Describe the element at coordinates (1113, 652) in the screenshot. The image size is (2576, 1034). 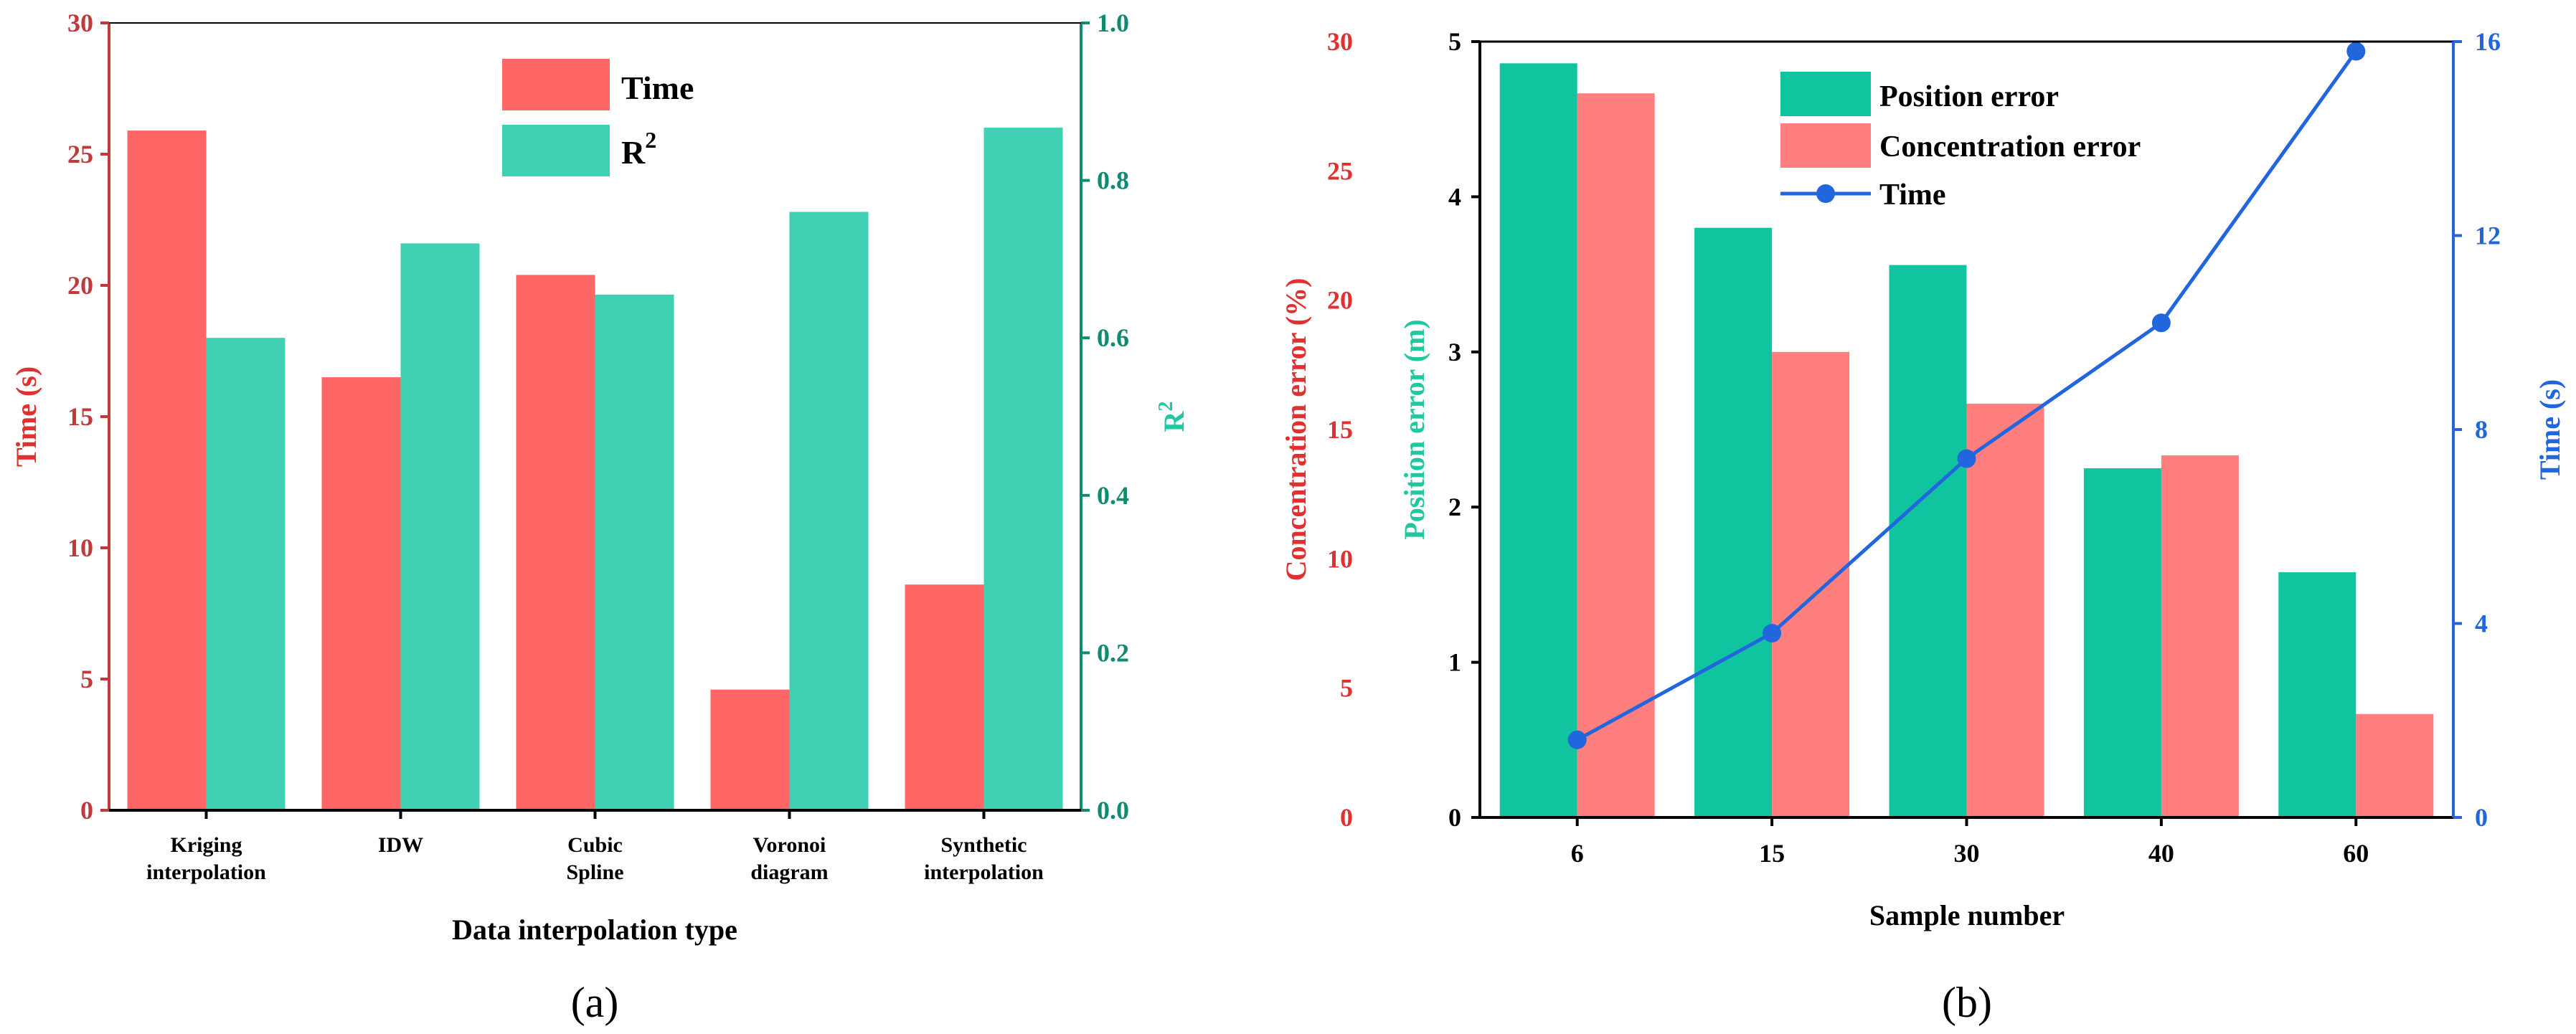
I see `right-tick-label: 0.2` at that location.